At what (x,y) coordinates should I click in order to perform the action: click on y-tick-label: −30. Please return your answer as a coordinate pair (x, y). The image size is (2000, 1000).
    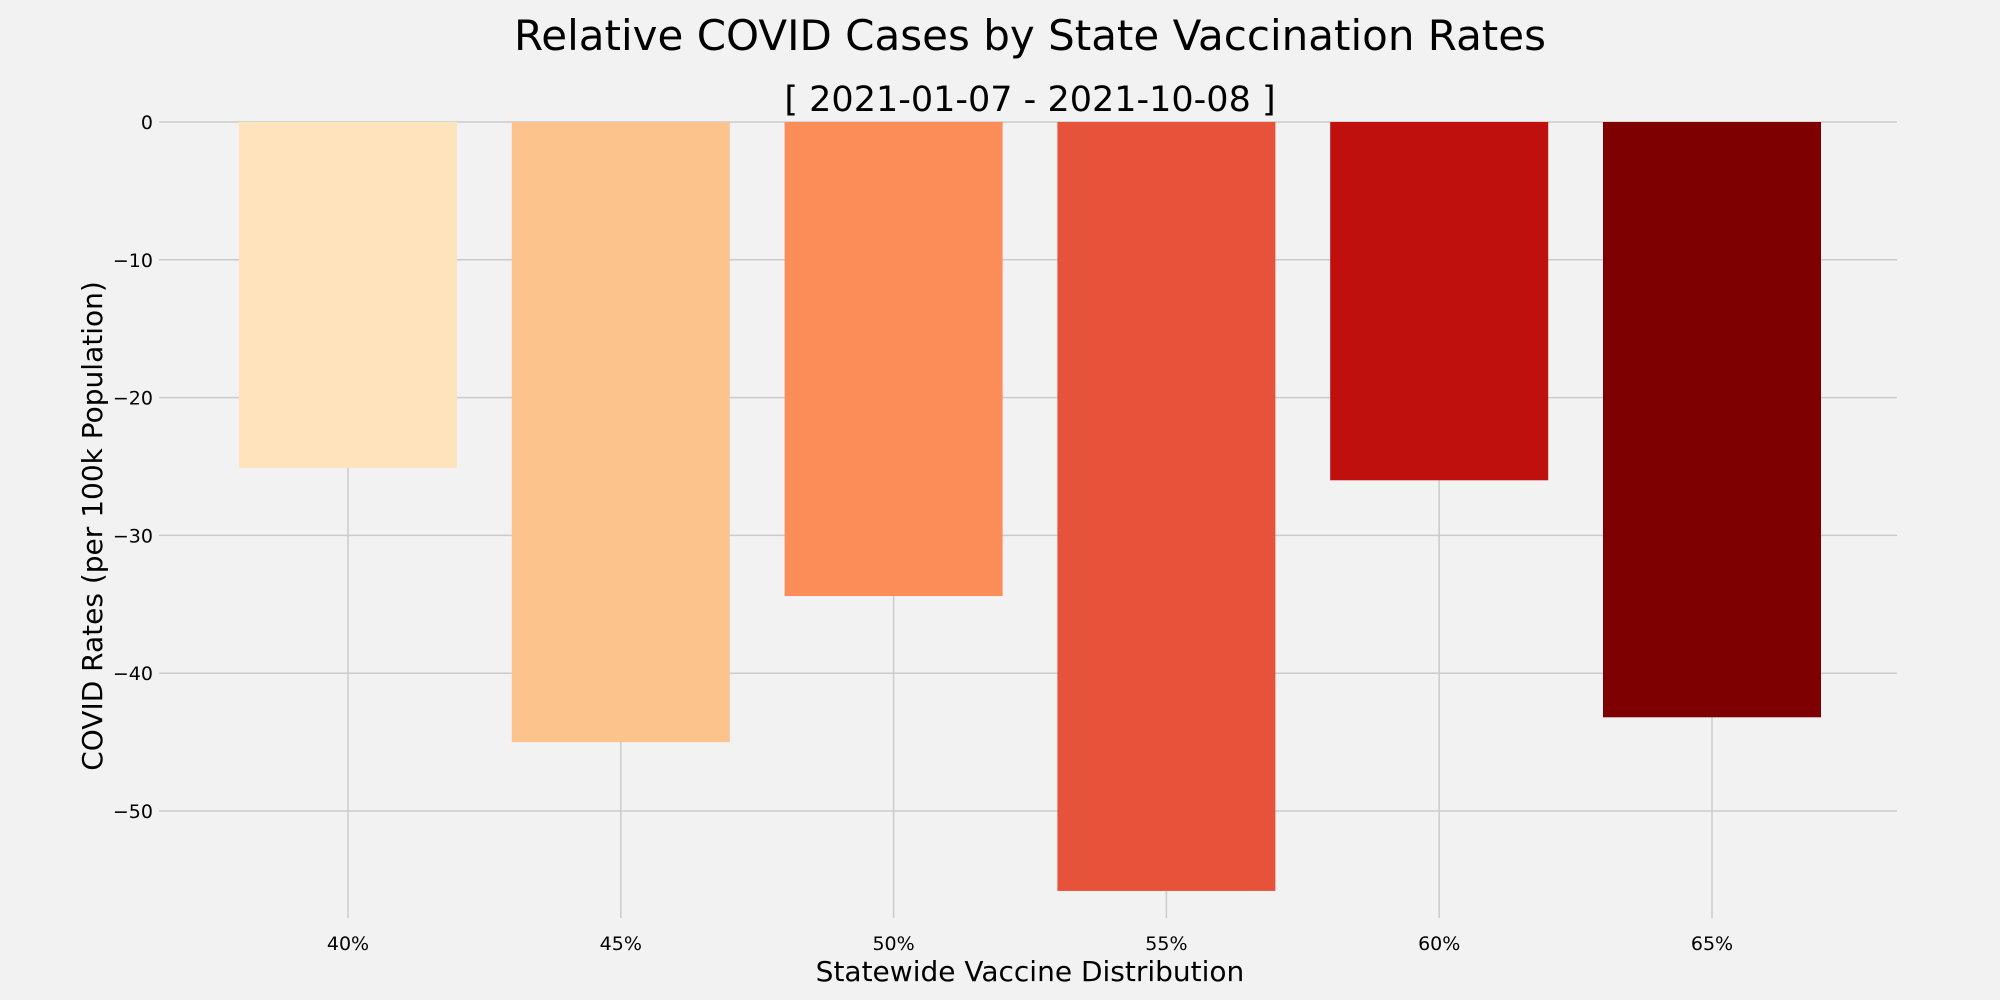
    Looking at the image, I should click on (133, 536).